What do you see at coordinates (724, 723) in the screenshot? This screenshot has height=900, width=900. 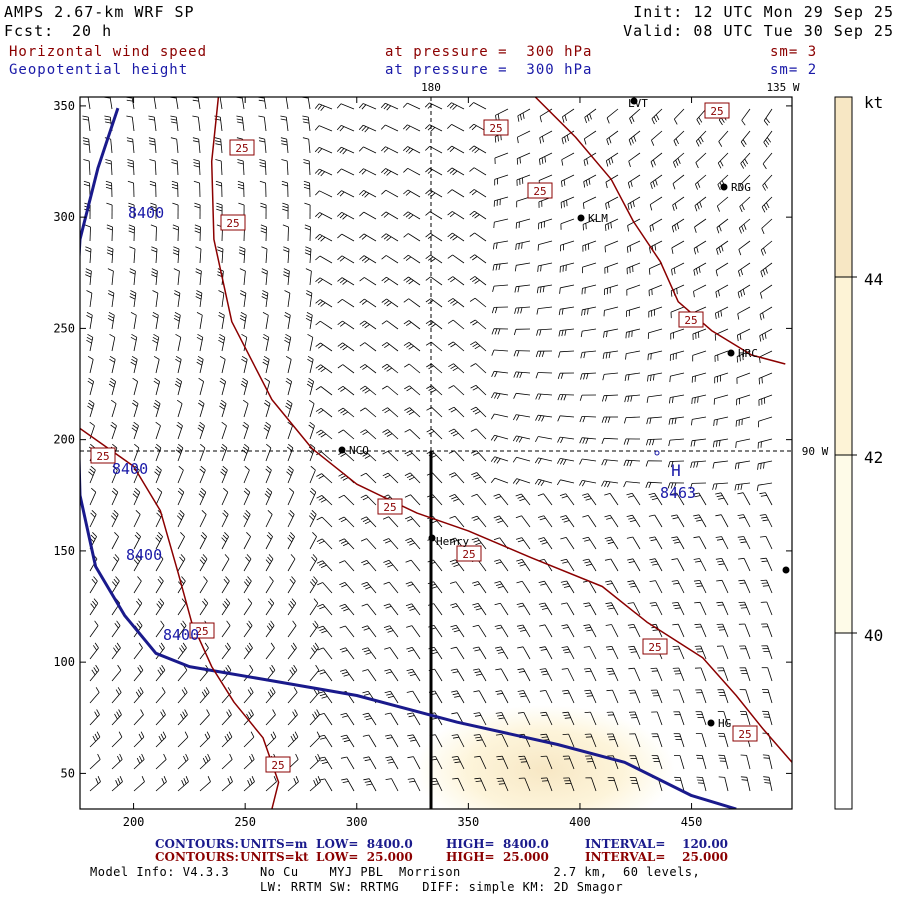 I see `svg-text: HG` at bounding box center [724, 723].